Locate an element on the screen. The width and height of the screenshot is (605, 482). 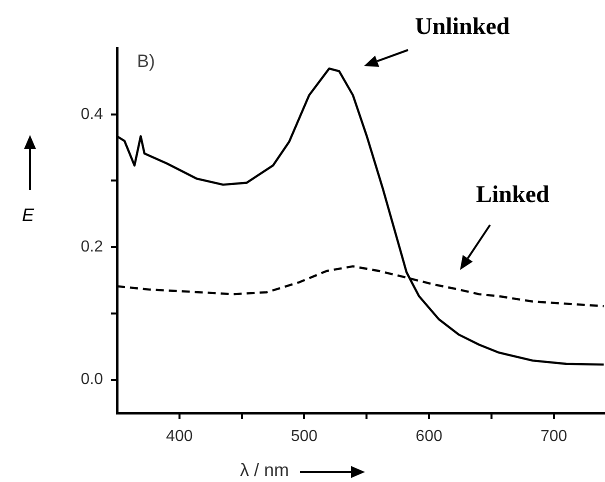
y-tick-label: 0.0 is located at coordinates (92, 379).